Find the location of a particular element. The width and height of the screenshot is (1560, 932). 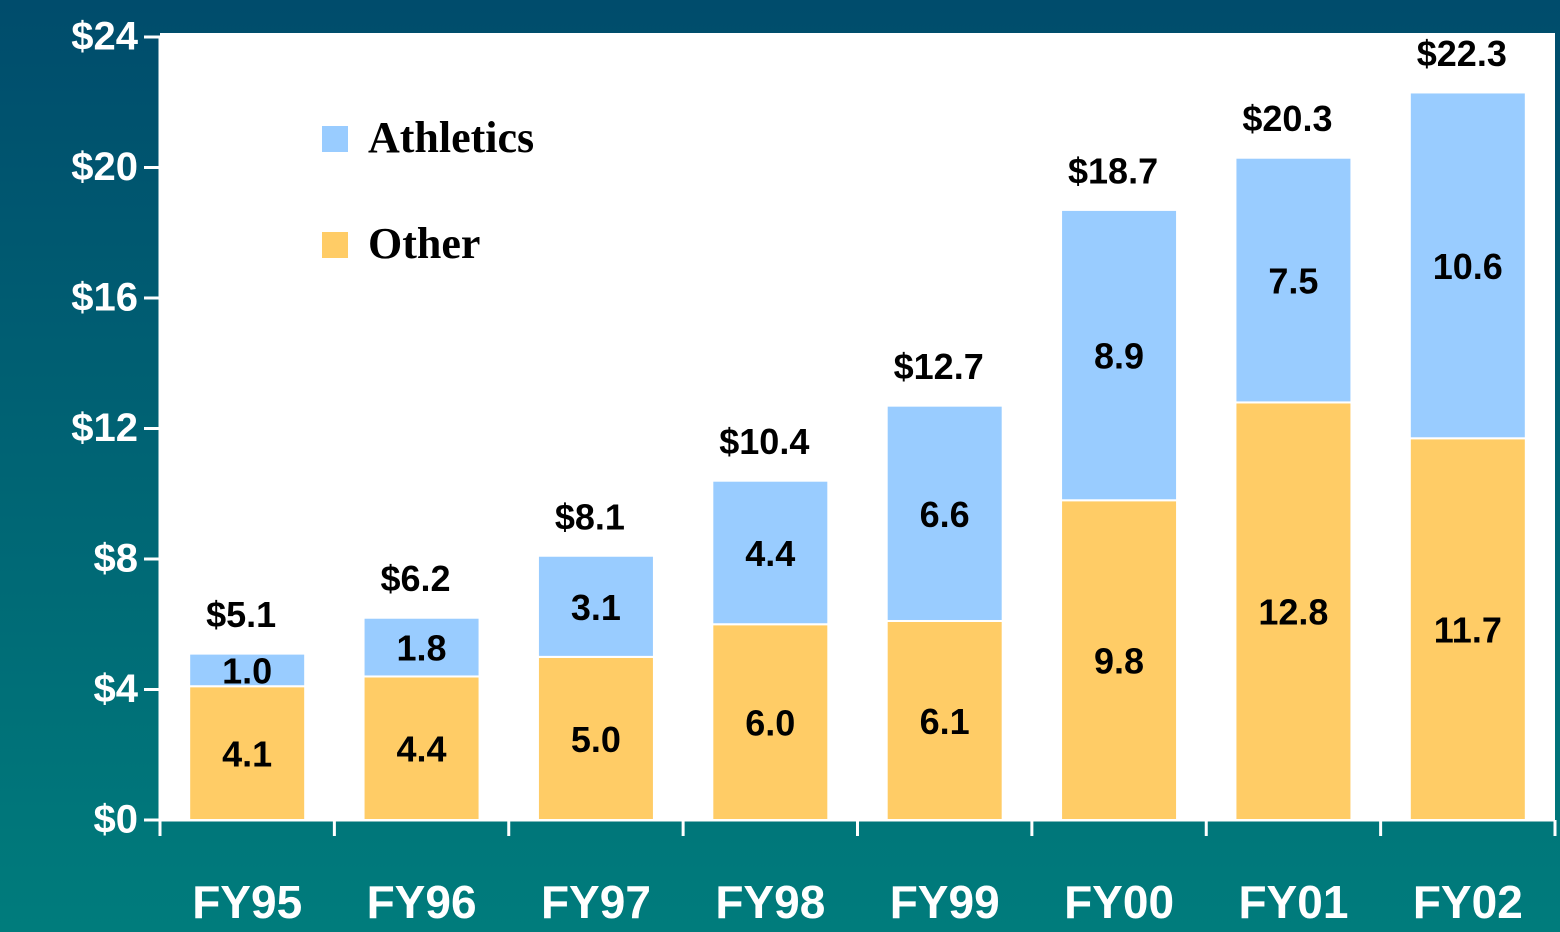

segment-label: 7.5 is located at coordinates (1293, 281).